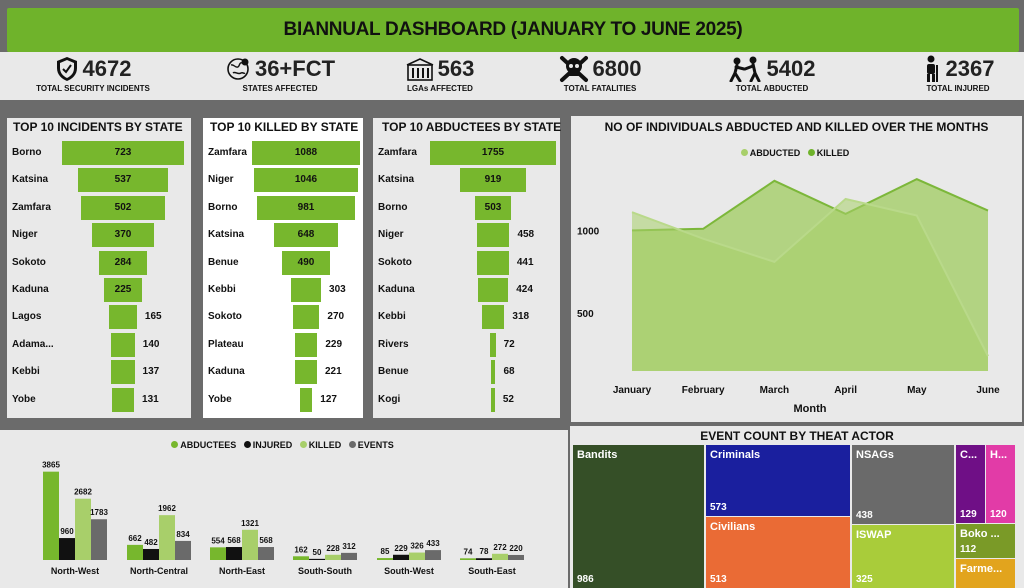  I want to click on x-tick-label: January, so click(632, 390).